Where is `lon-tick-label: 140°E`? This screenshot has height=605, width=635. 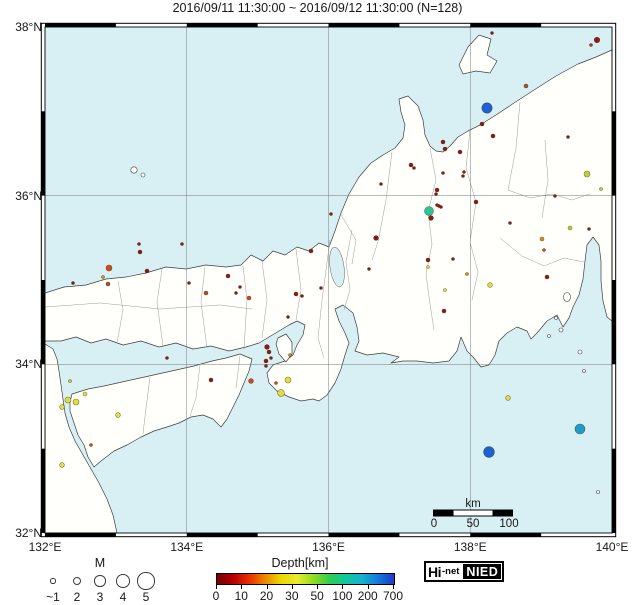
lon-tick-label: 140°E is located at coordinates (612, 547).